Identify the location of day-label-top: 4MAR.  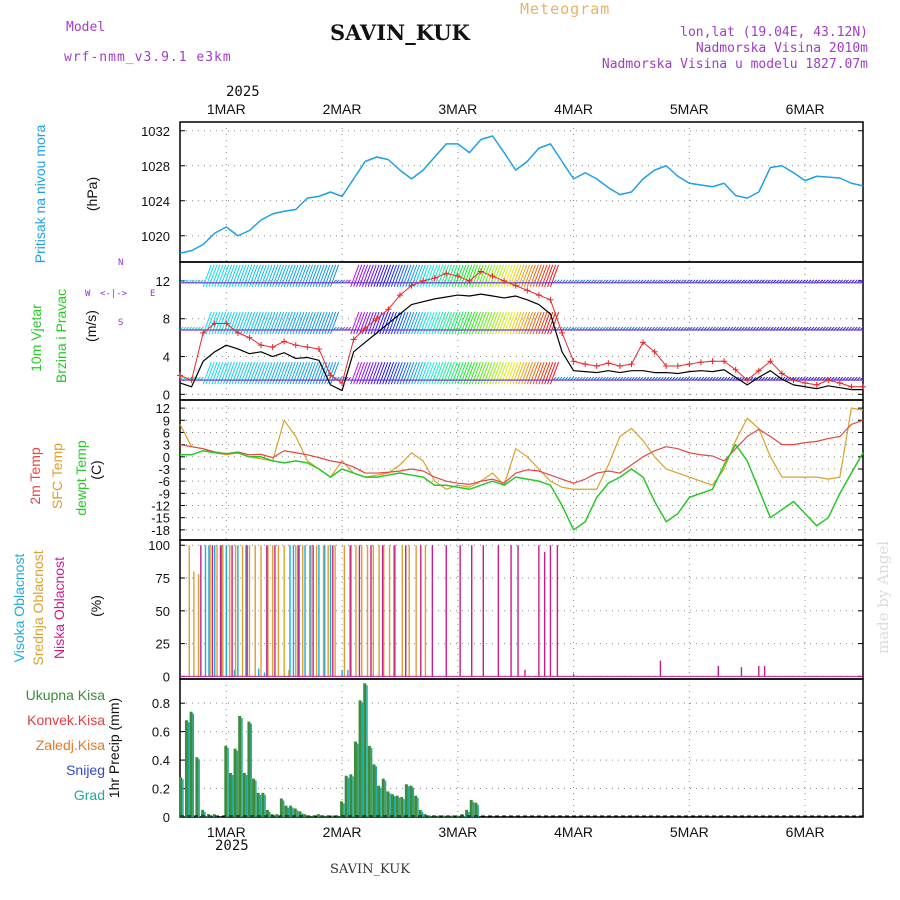
(573, 109).